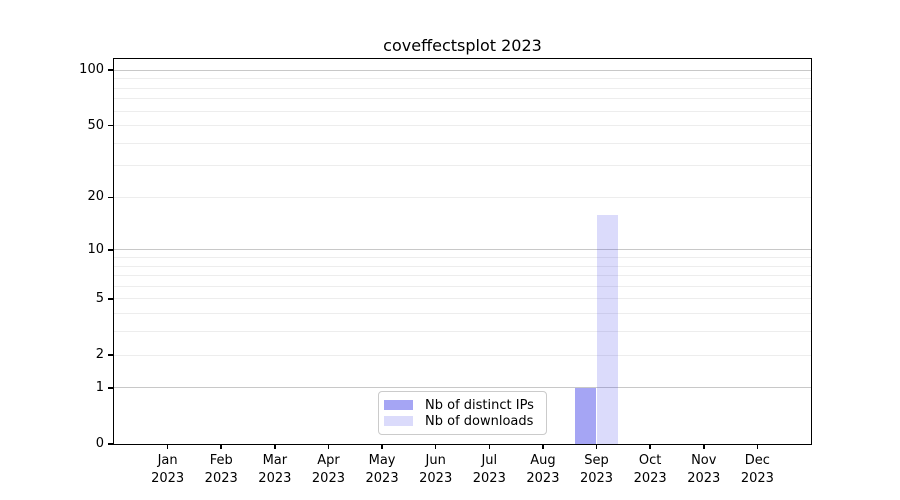 This screenshot has height=500, width=900. What do you see at coordinates (596, 460) in the screenshot?
I see `x-tick-month: Sep` at bounding box center [596, 460].